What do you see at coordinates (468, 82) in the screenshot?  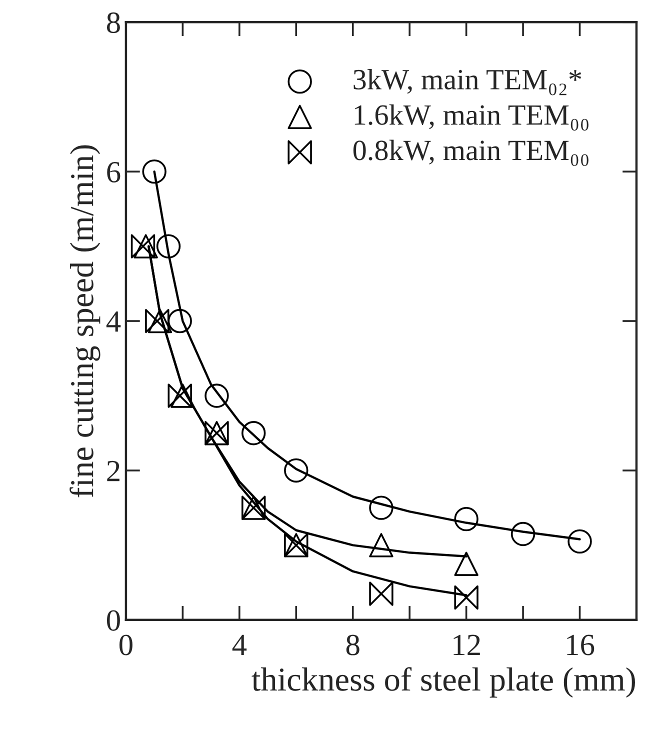 I see `legend-label: 3kW, main TEM₀₂*` at bounding box center [468, 82].